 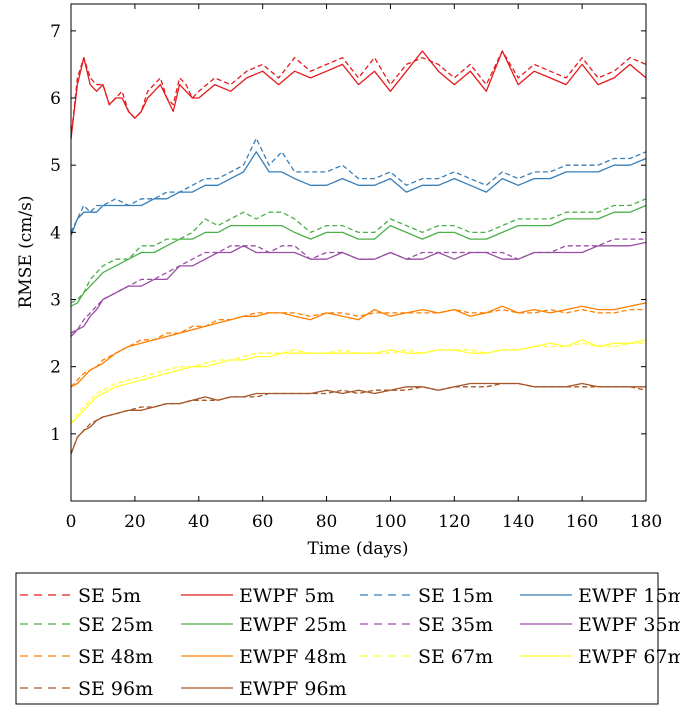 I want to click on legend-label-7: EWPF 35m, so click(x=629, y=625).